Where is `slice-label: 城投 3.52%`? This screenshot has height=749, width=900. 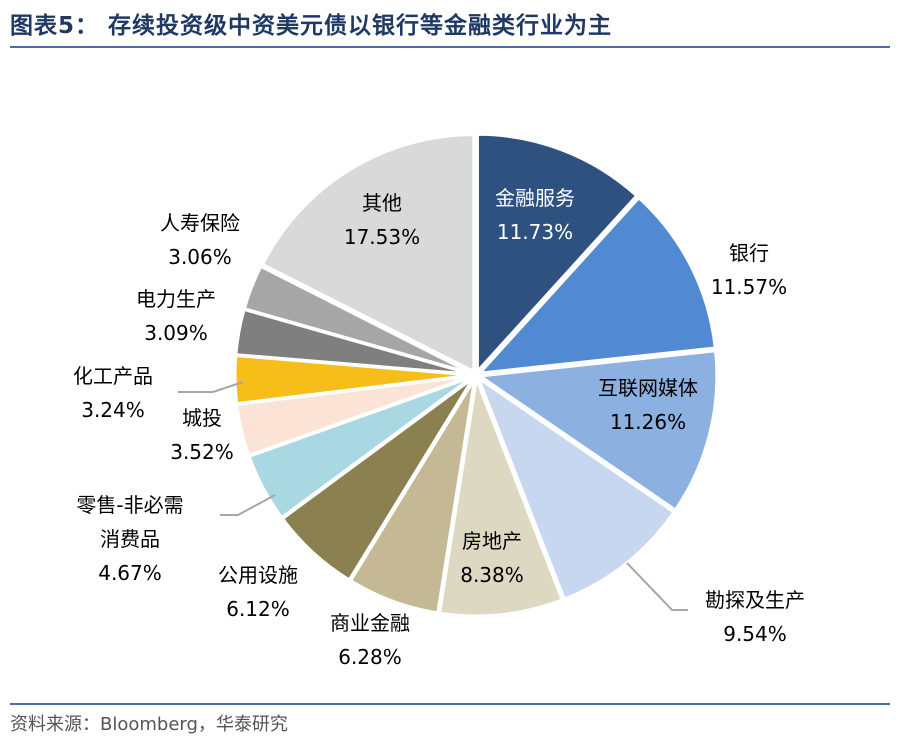 slice-label: 城投 3.52% is located at coordinates (202, 435).